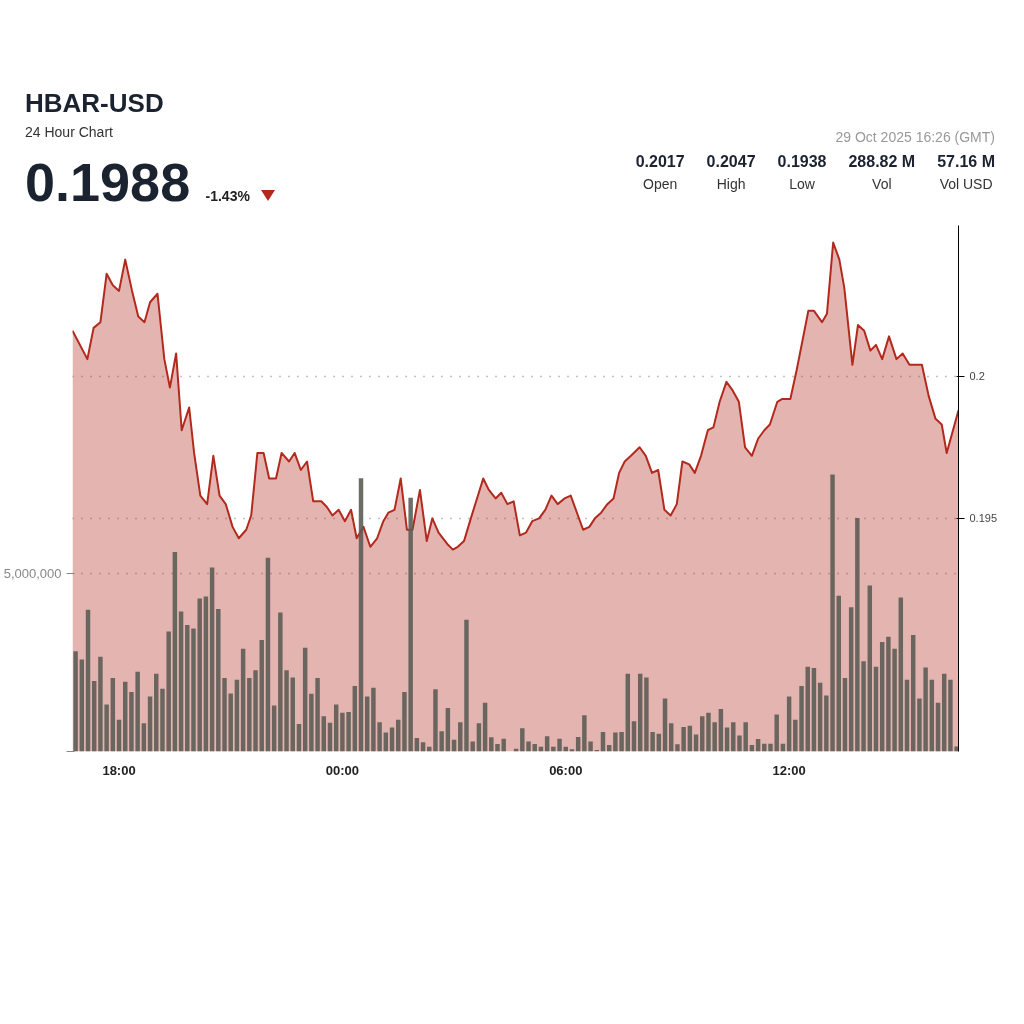  I want to click on y-tick-label: 0.195, so click(983, 518).